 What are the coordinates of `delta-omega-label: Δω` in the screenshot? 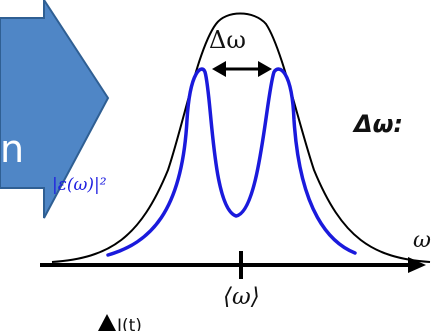 It's located at (227, 40).